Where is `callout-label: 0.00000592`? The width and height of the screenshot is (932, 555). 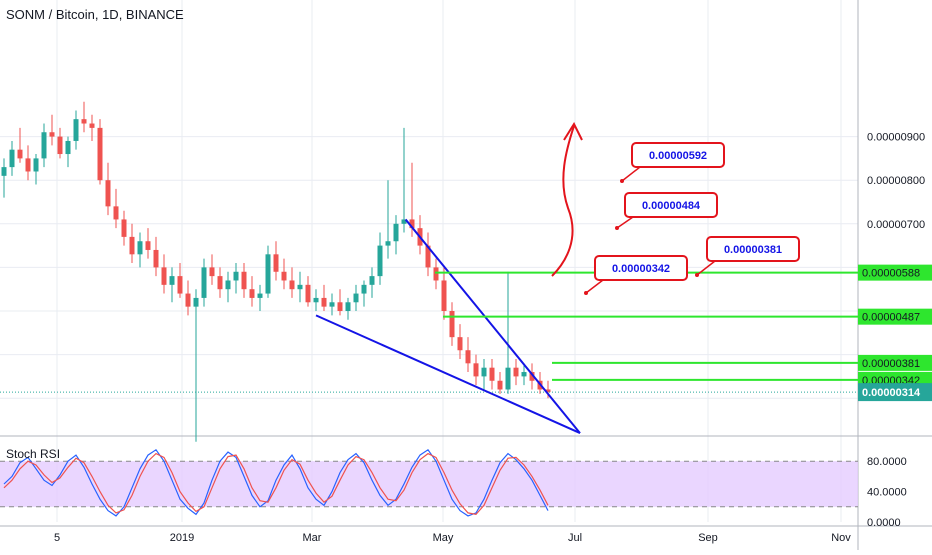
callout-label: 0.00000592 is located at coordinates (678, 156).